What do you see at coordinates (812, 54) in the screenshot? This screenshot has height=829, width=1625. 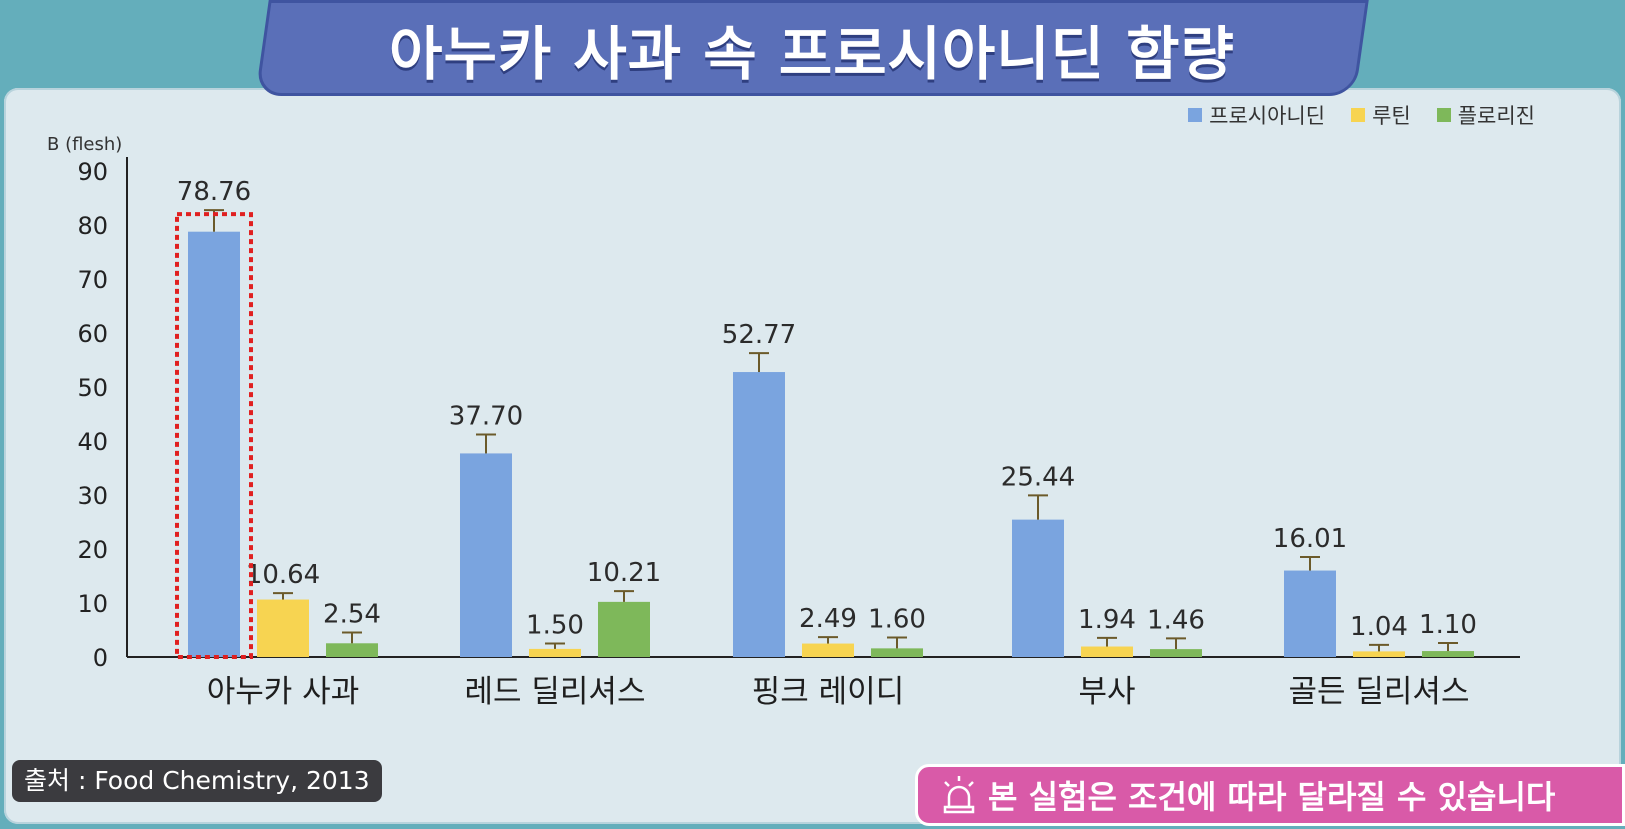 I see `page-title: 아누카 사과 속 프로시아니딘 함량` at bounding box center [812, 54].